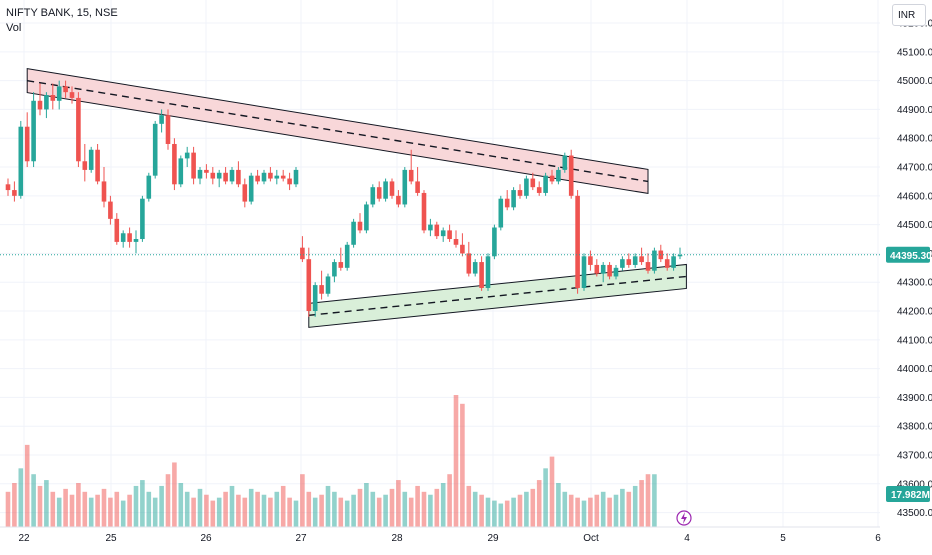  I want to click on volume-indicator-label: Vol, so click(14, 28).